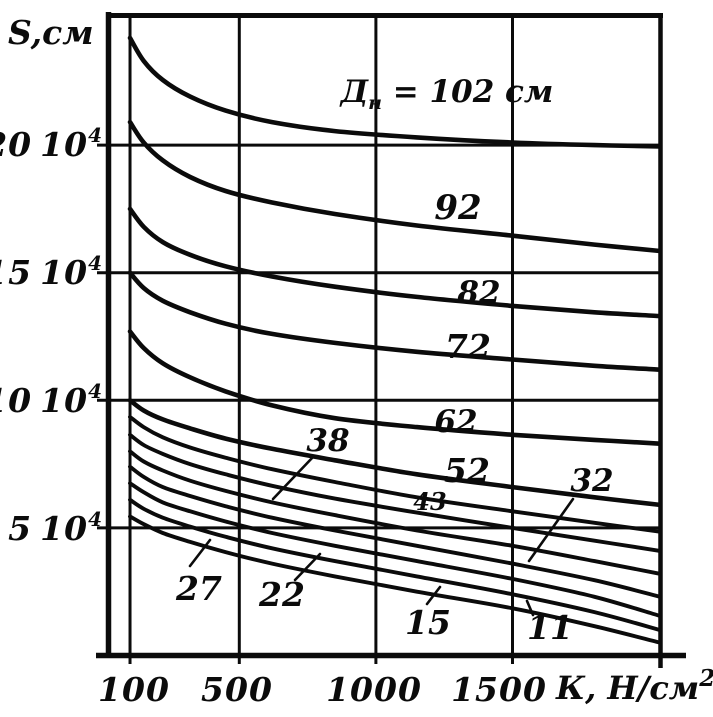 The height and width of the screenshot is (717, 713). Describe the element at coordinates (55, 527) in the screenshot. I see `y-tick-label-5e4: 5 104` at that location.